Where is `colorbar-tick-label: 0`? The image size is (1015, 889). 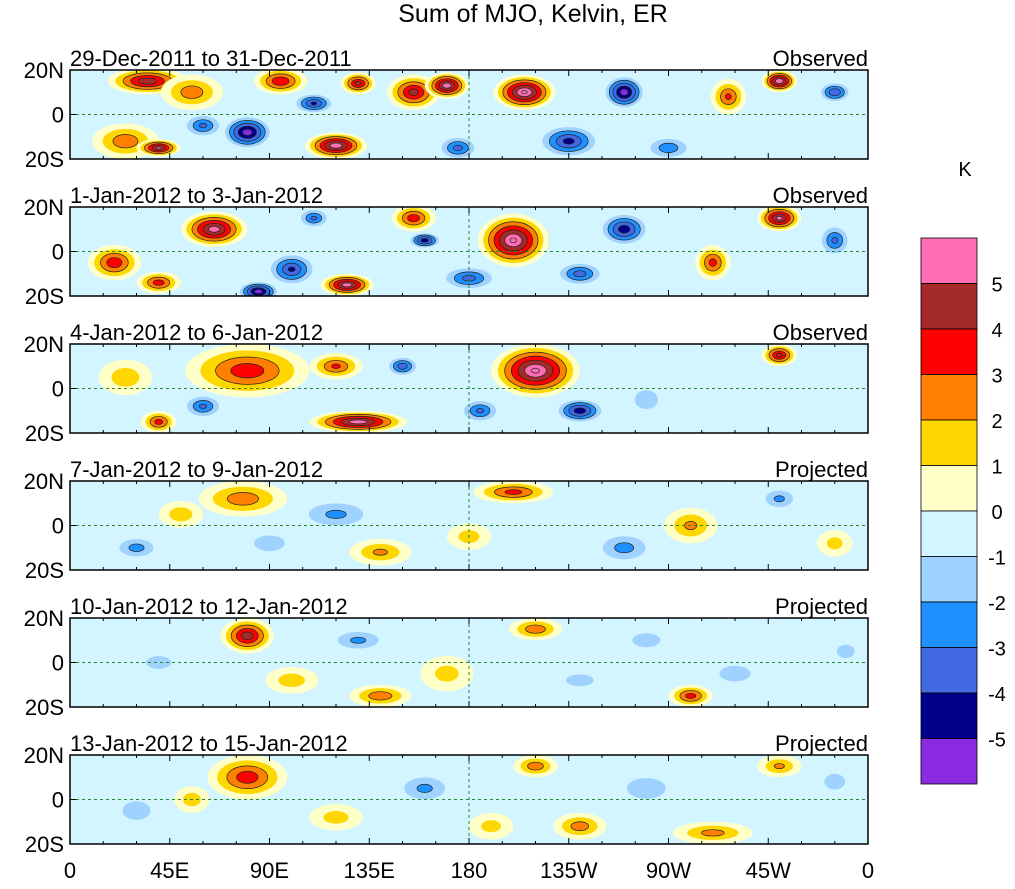 colorbar-tick-label: 0 is located at coordinates (996, 513).